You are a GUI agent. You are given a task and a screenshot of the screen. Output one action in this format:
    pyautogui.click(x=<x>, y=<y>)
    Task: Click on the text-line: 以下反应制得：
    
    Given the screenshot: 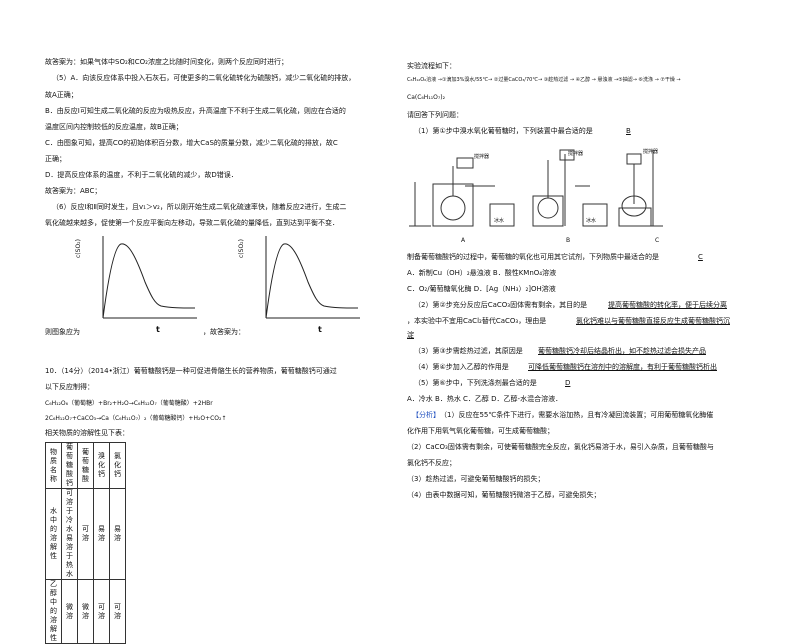 What is the action you would take?
    pyautogui.click(x=69, y=387)
    